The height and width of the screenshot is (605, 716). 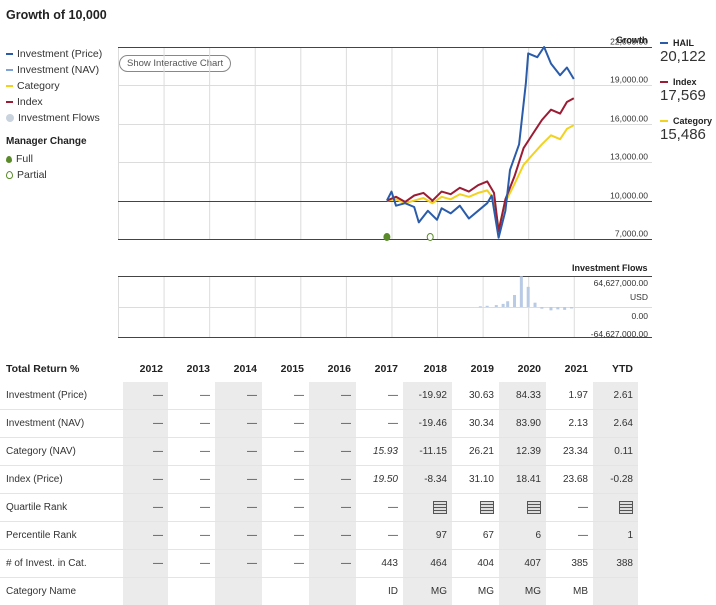 What do you see at coordinates (629, 196) in the screenshot?
I see `y-tick-label: 10,000.00` at bounding box center [629, 196].